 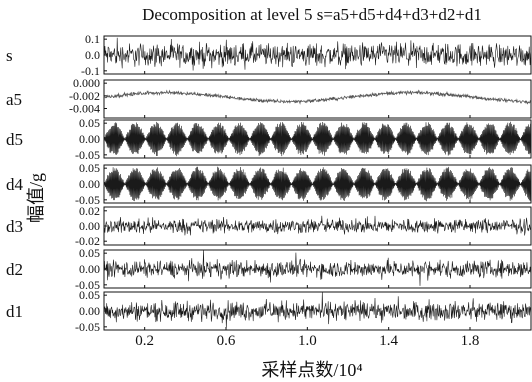 What do you see at coordinates (317, 225) in the screenshot?
I see `series-line-d3` at bounding box center [317, 225].